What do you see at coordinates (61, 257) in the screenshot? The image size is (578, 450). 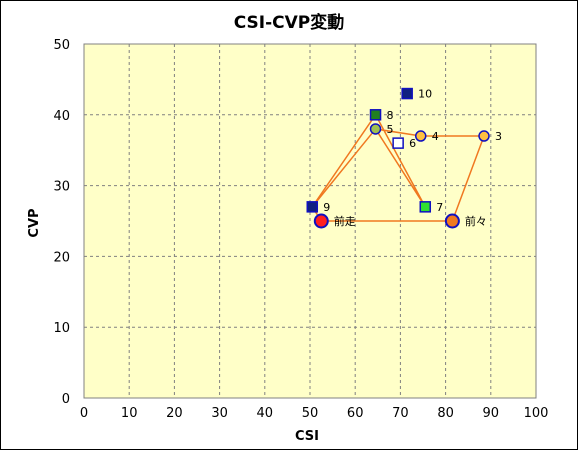 I see `y-tick-label: 20` at bounding box center [61, 257].